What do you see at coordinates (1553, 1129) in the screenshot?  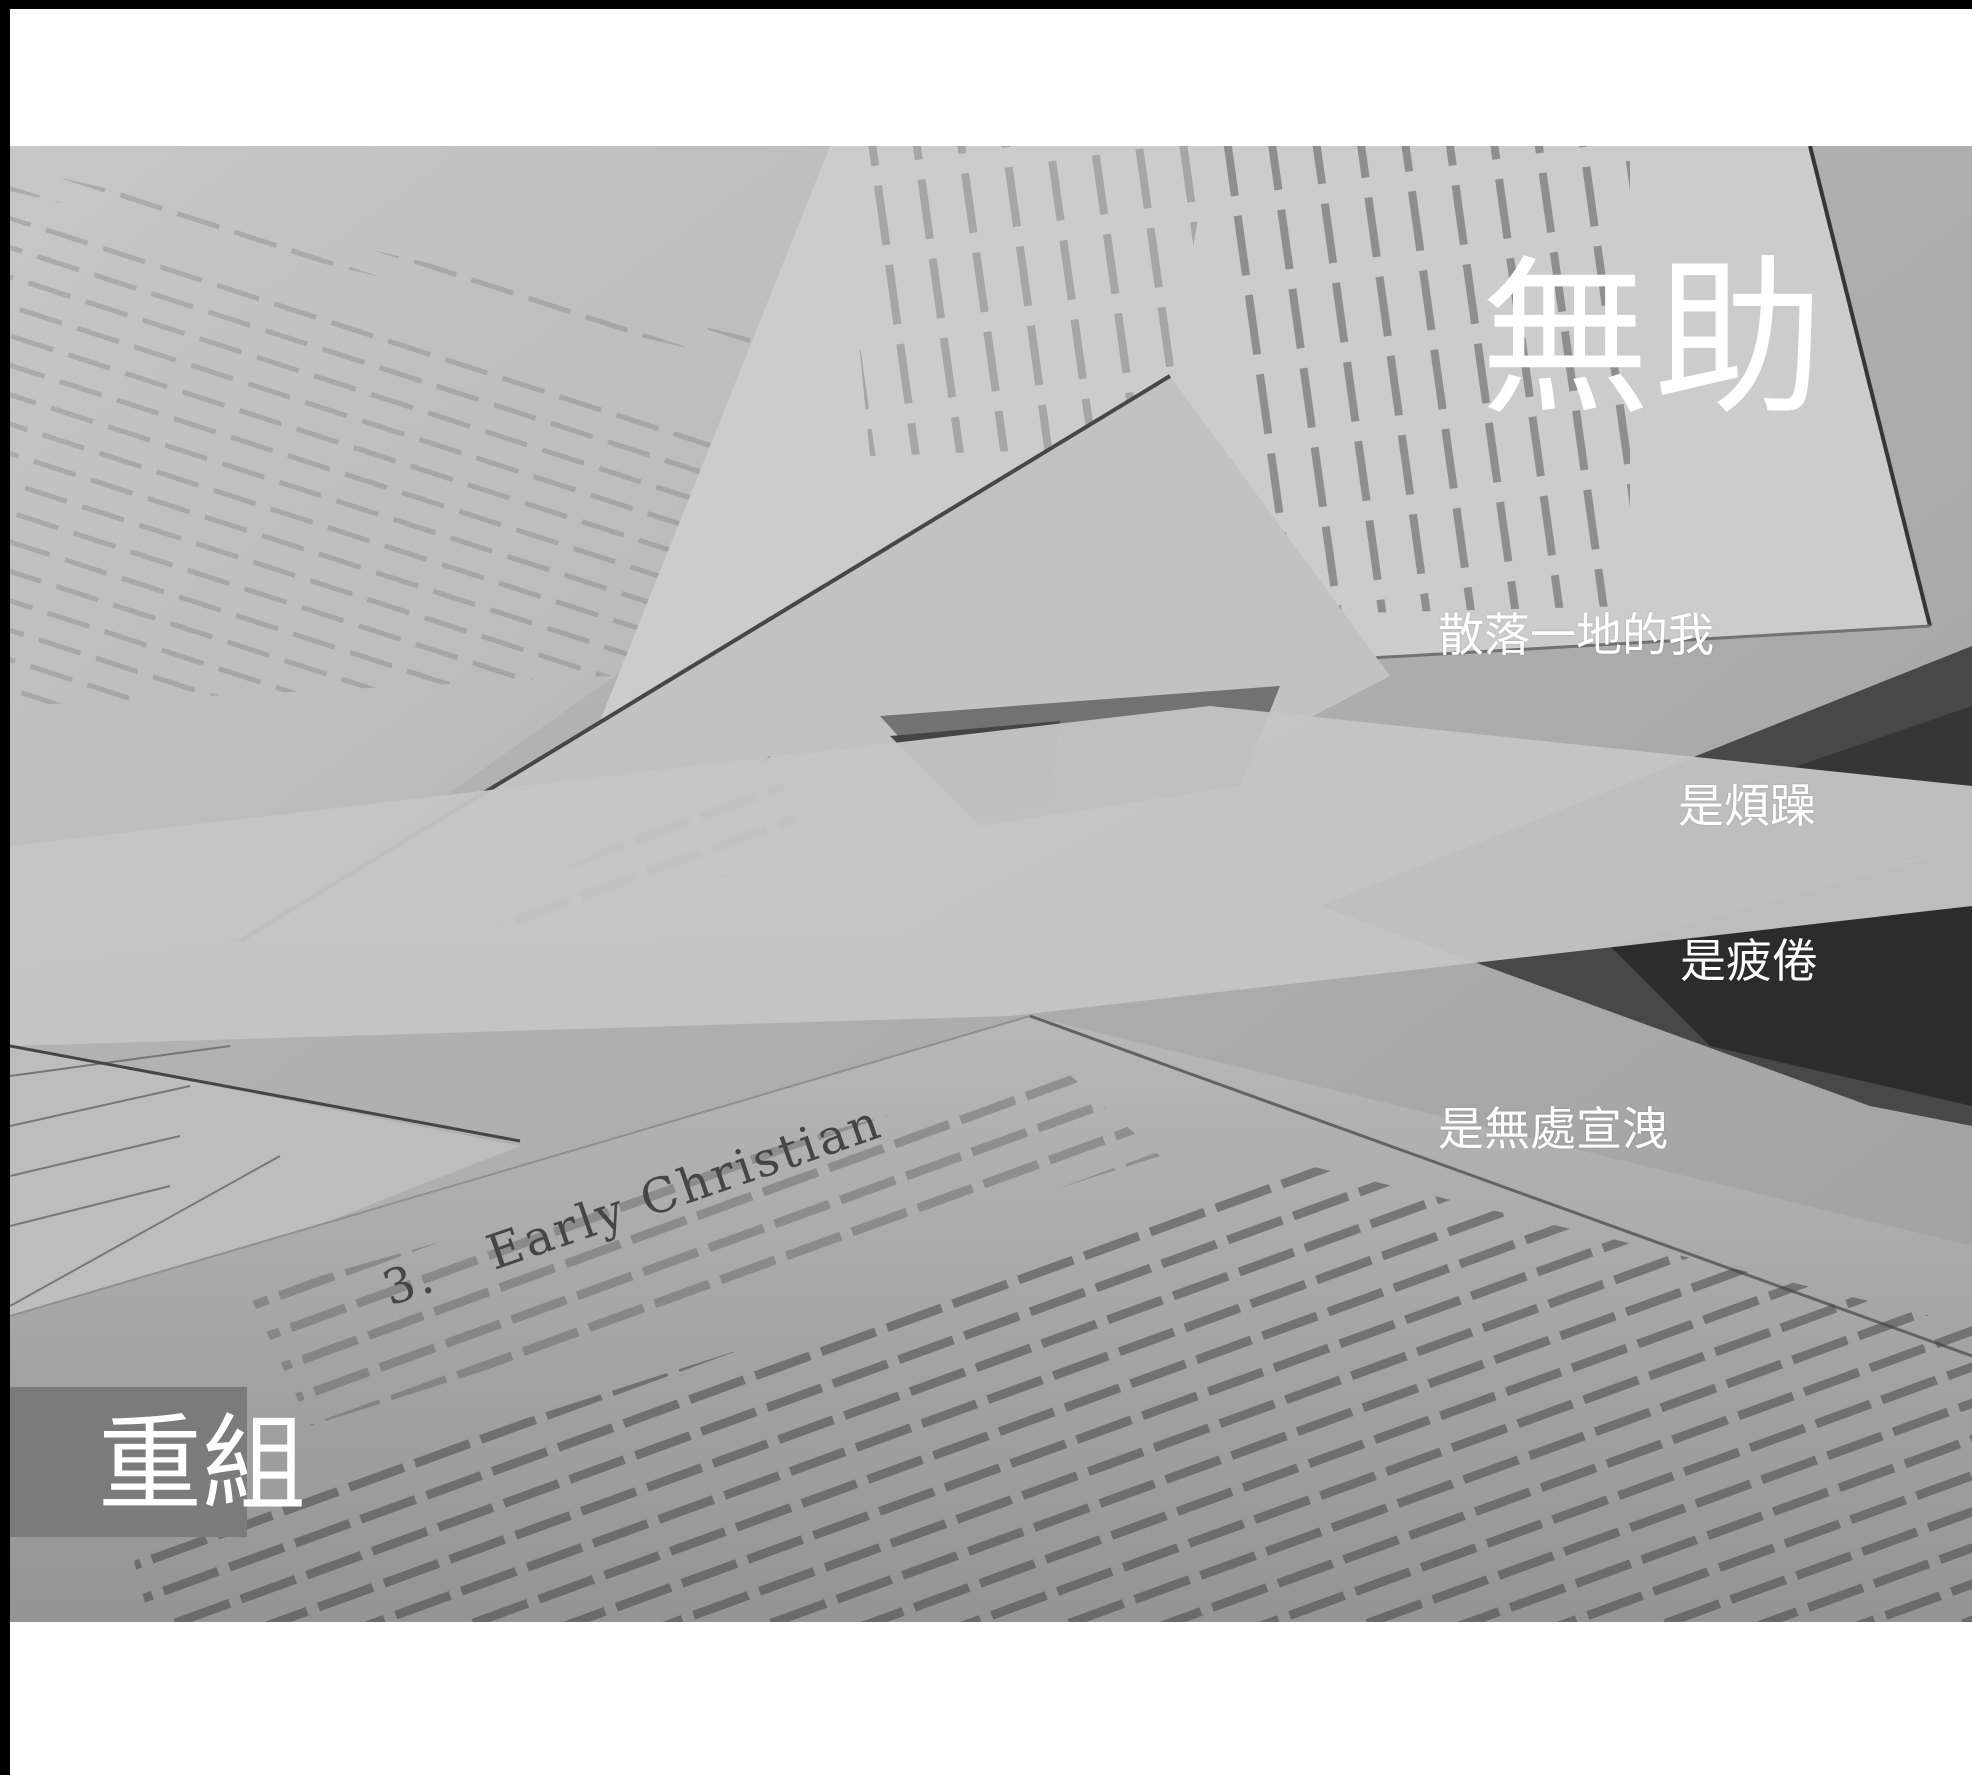 I see `poem-line-4: 是無處宣洩` at bounding box center [1553, 1129].